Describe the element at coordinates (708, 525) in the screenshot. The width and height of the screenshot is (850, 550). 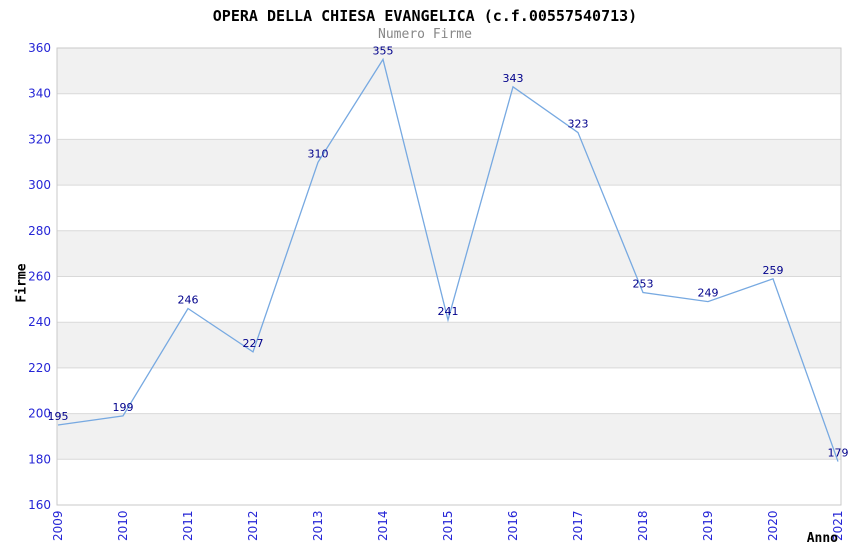
I see `x-tick-label: 2019` at that location.